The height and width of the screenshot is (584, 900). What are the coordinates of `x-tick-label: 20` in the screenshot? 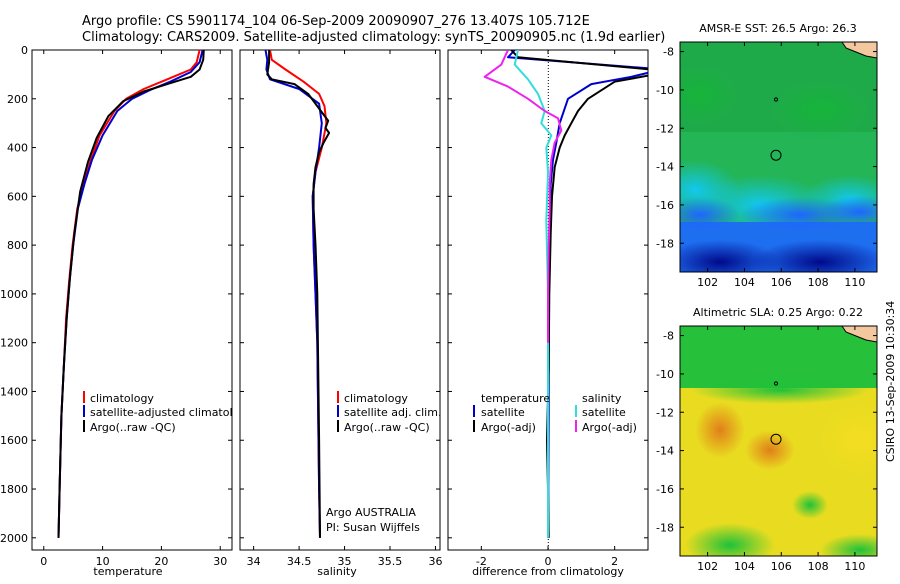 It's located at (161, 561).